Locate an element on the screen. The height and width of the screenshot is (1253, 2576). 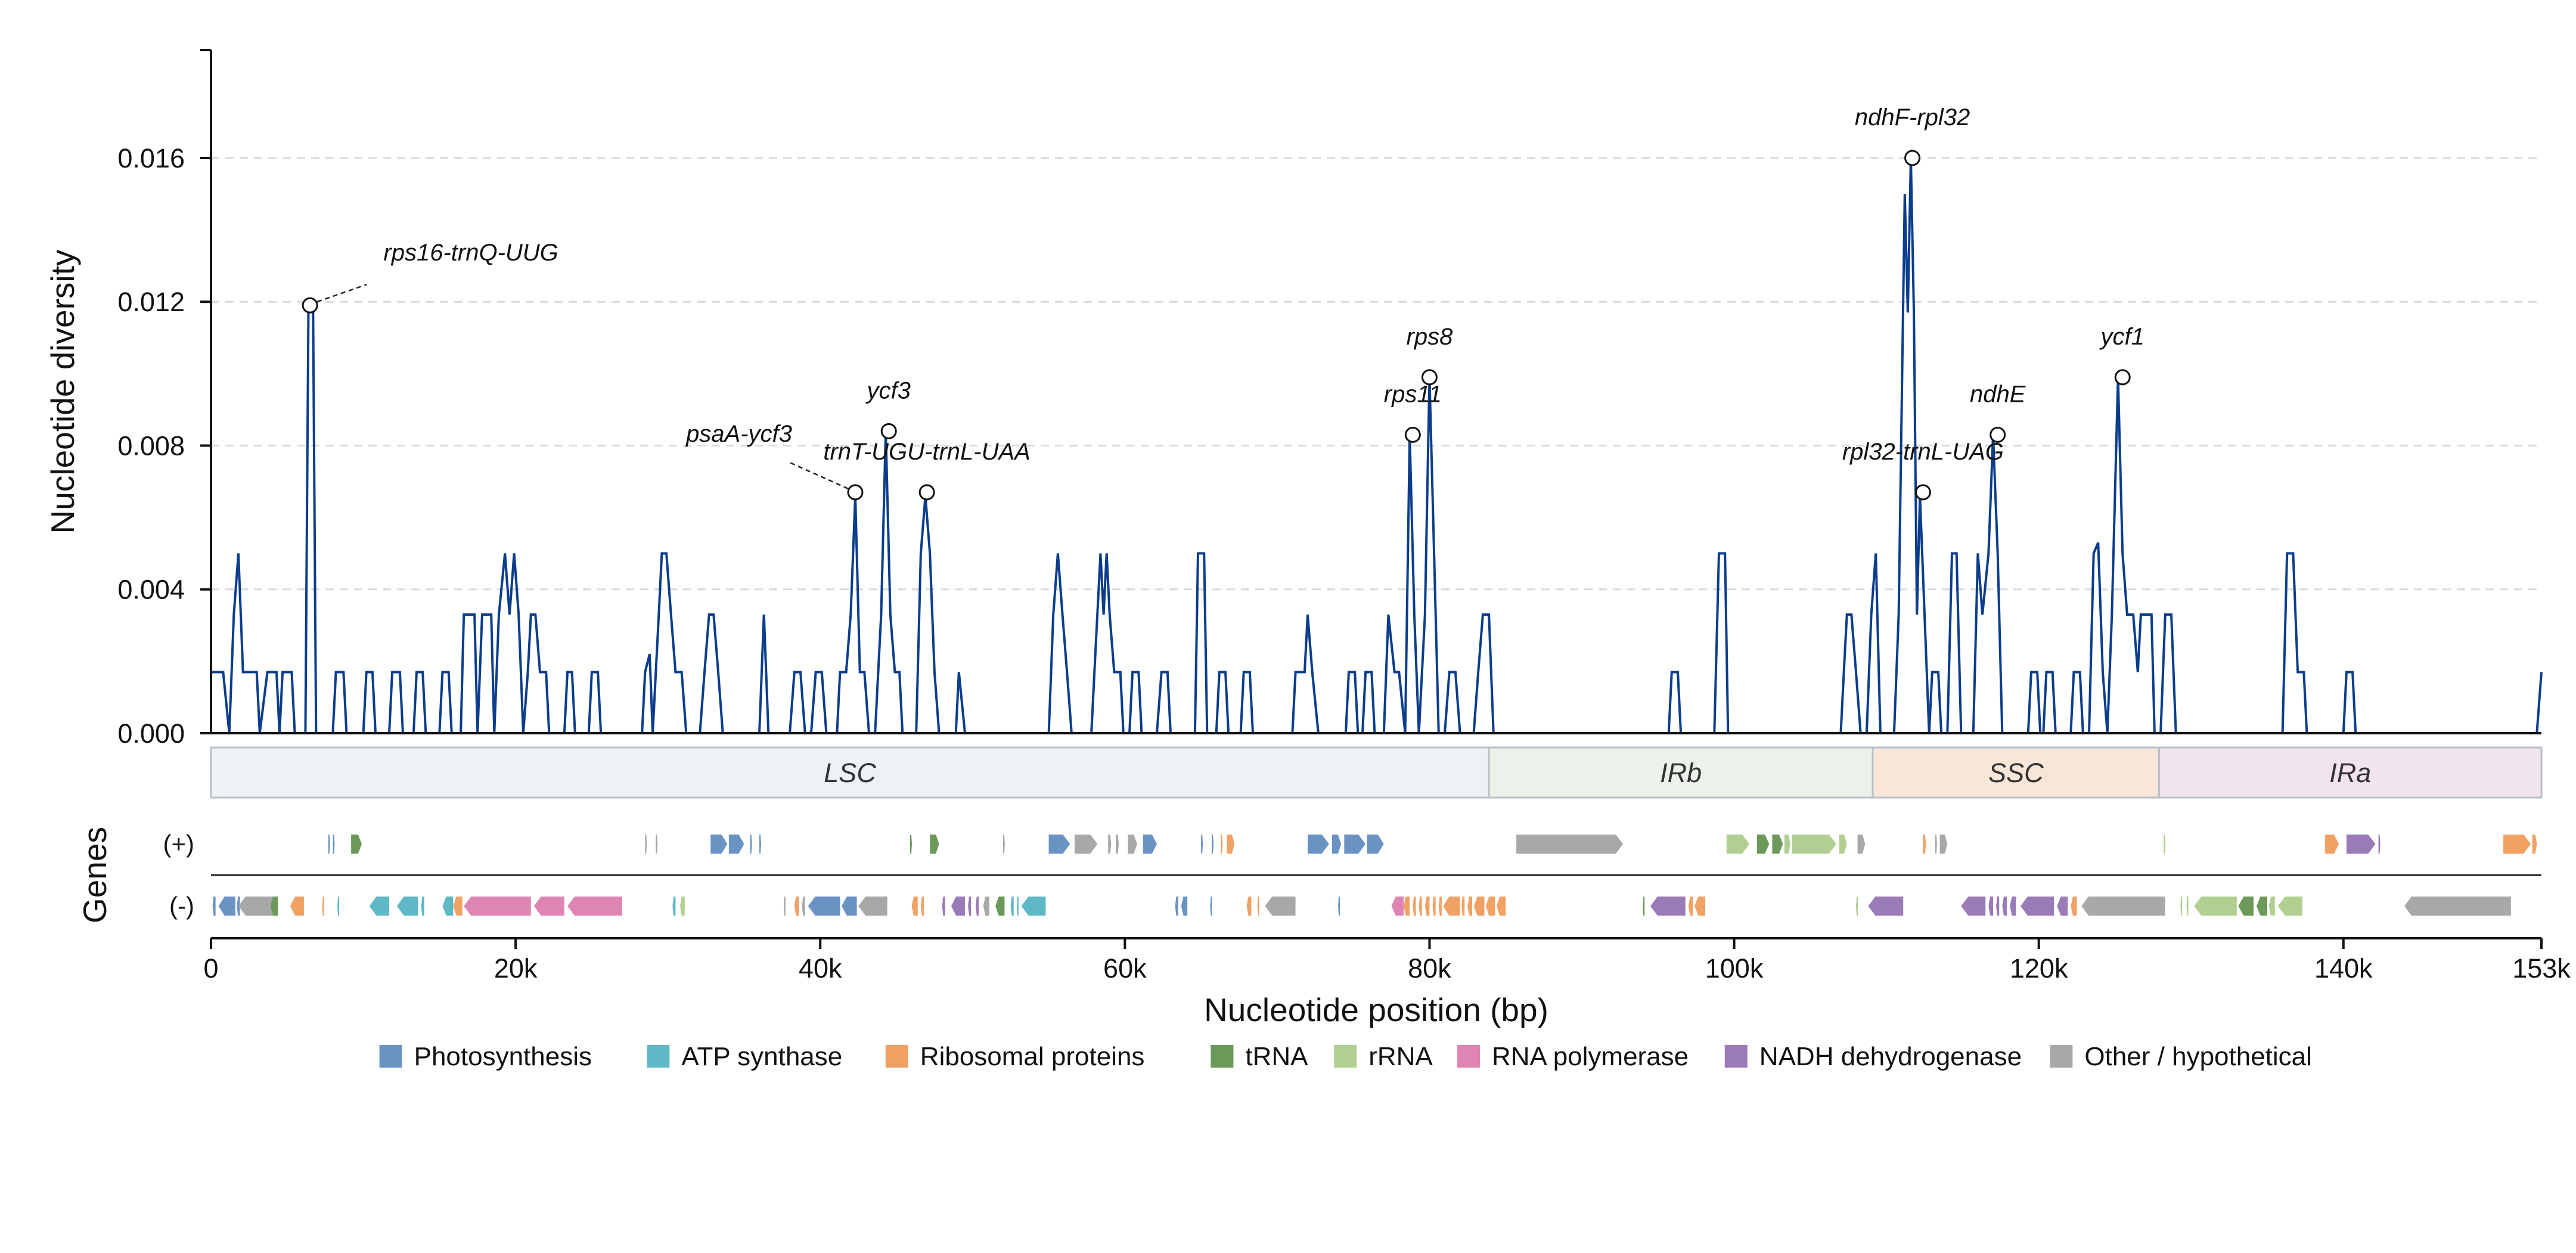
legend-swatch-photo is located at coordinates (390, 1056).